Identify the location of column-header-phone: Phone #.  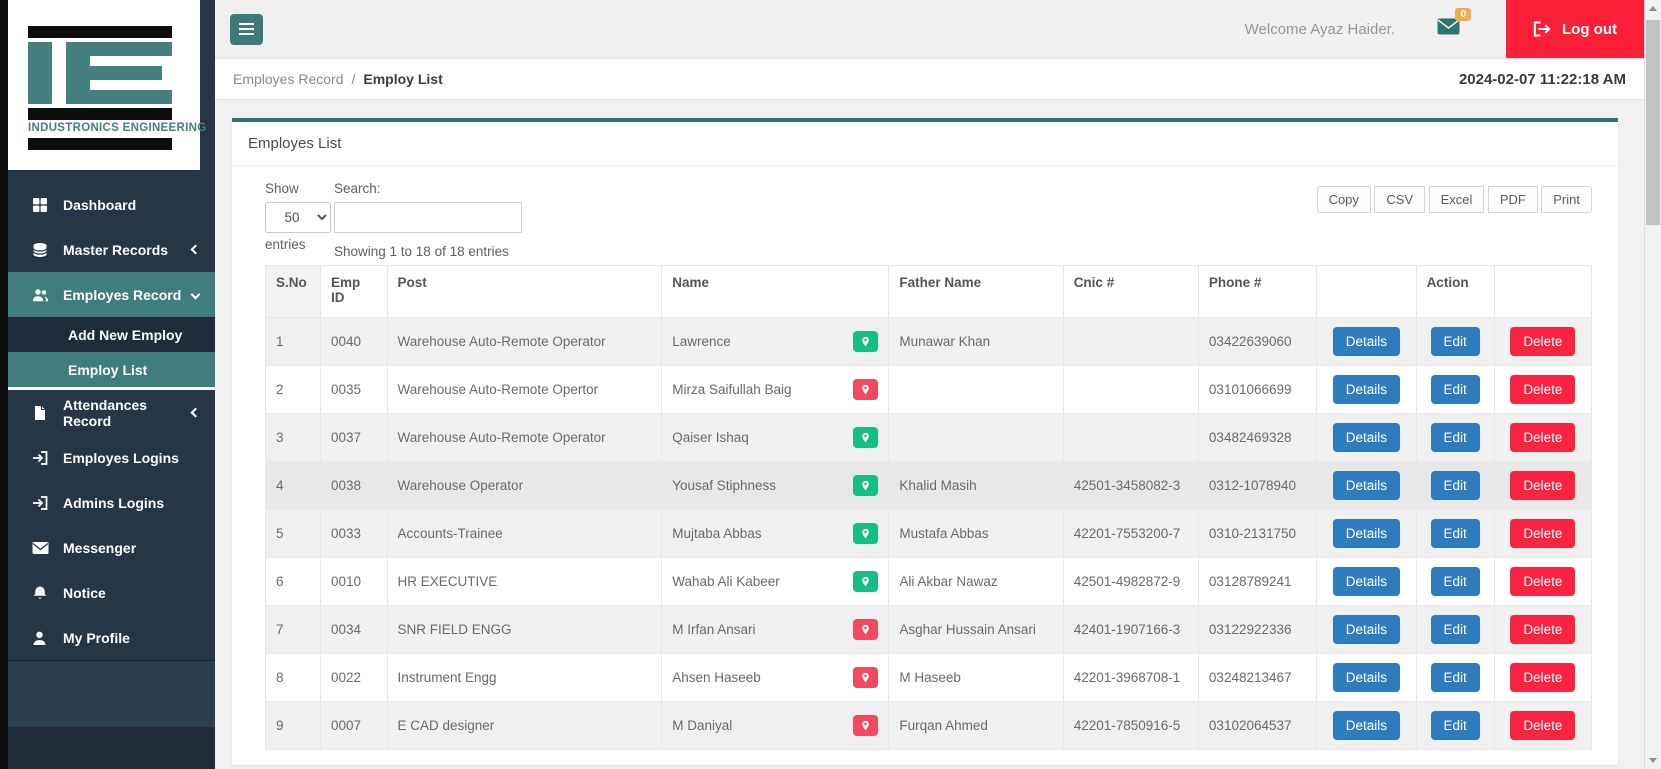
(1257, 291).